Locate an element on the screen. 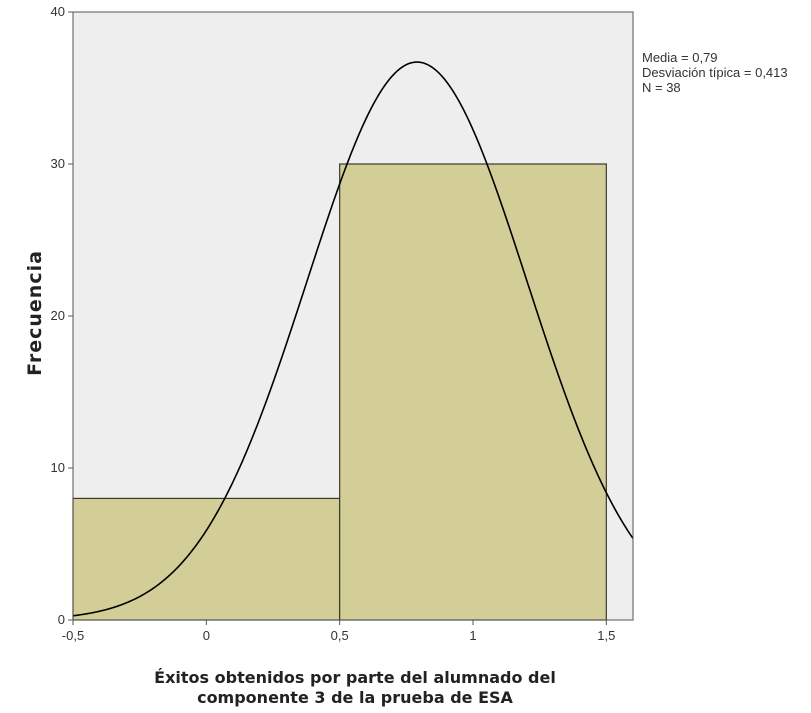  x-tick-label: -0,5 is located at coordinates (73, 635).